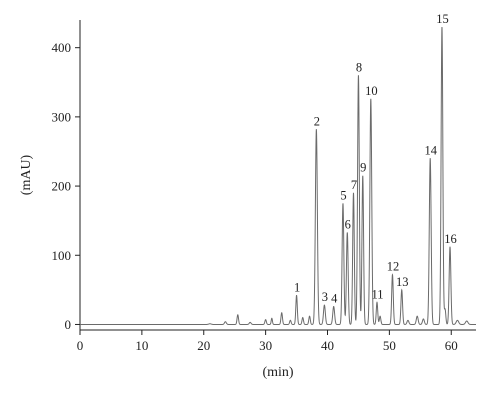 The height and width of the screenshot is (402, 500). Describe the element at coordinates (442, 19) in the screenshot. I see `peak-label: 15` at that location.